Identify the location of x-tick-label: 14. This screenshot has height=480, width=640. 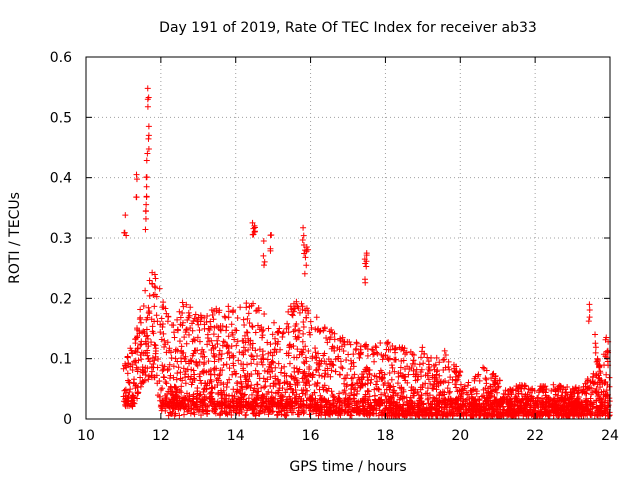
(236, 436).